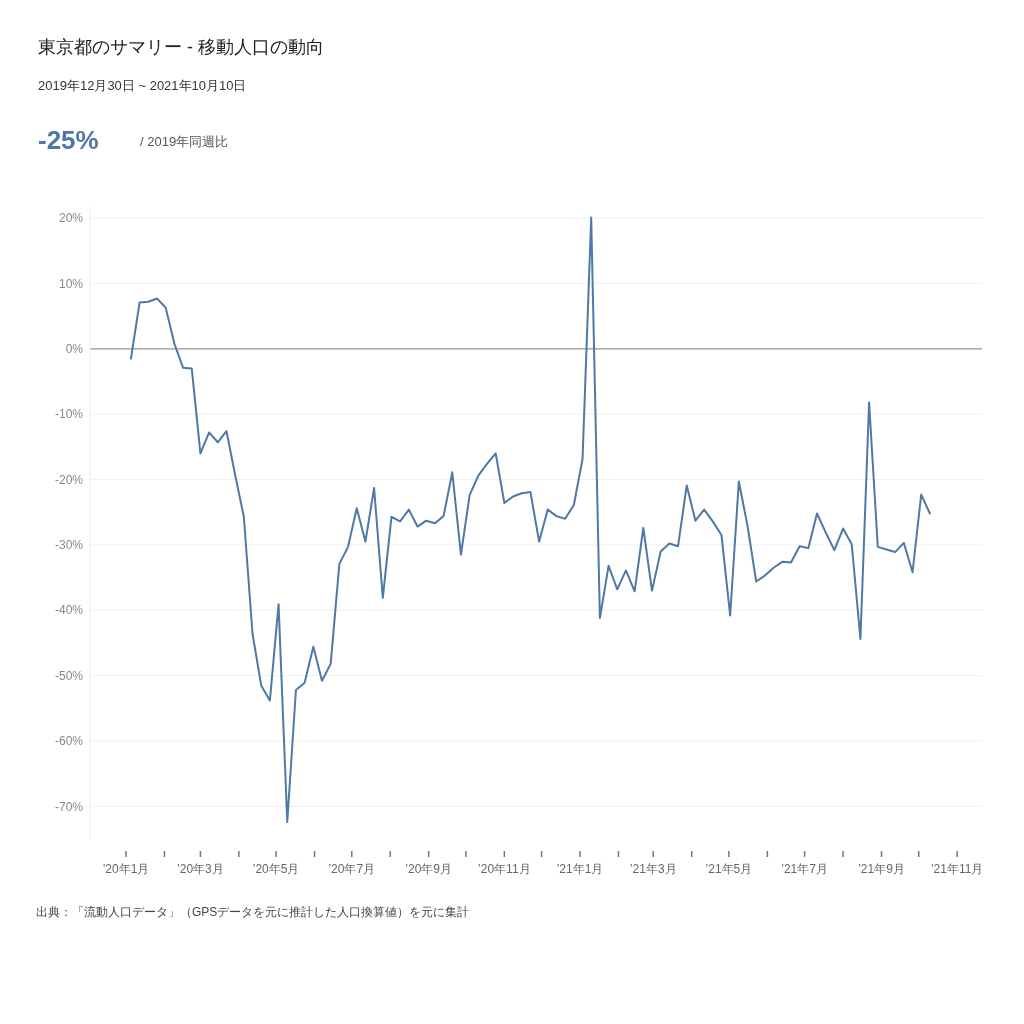 This screenshot has height=1024, width=1024. I want to click on x-tick-label: ’20年3月, so click(200, 869).